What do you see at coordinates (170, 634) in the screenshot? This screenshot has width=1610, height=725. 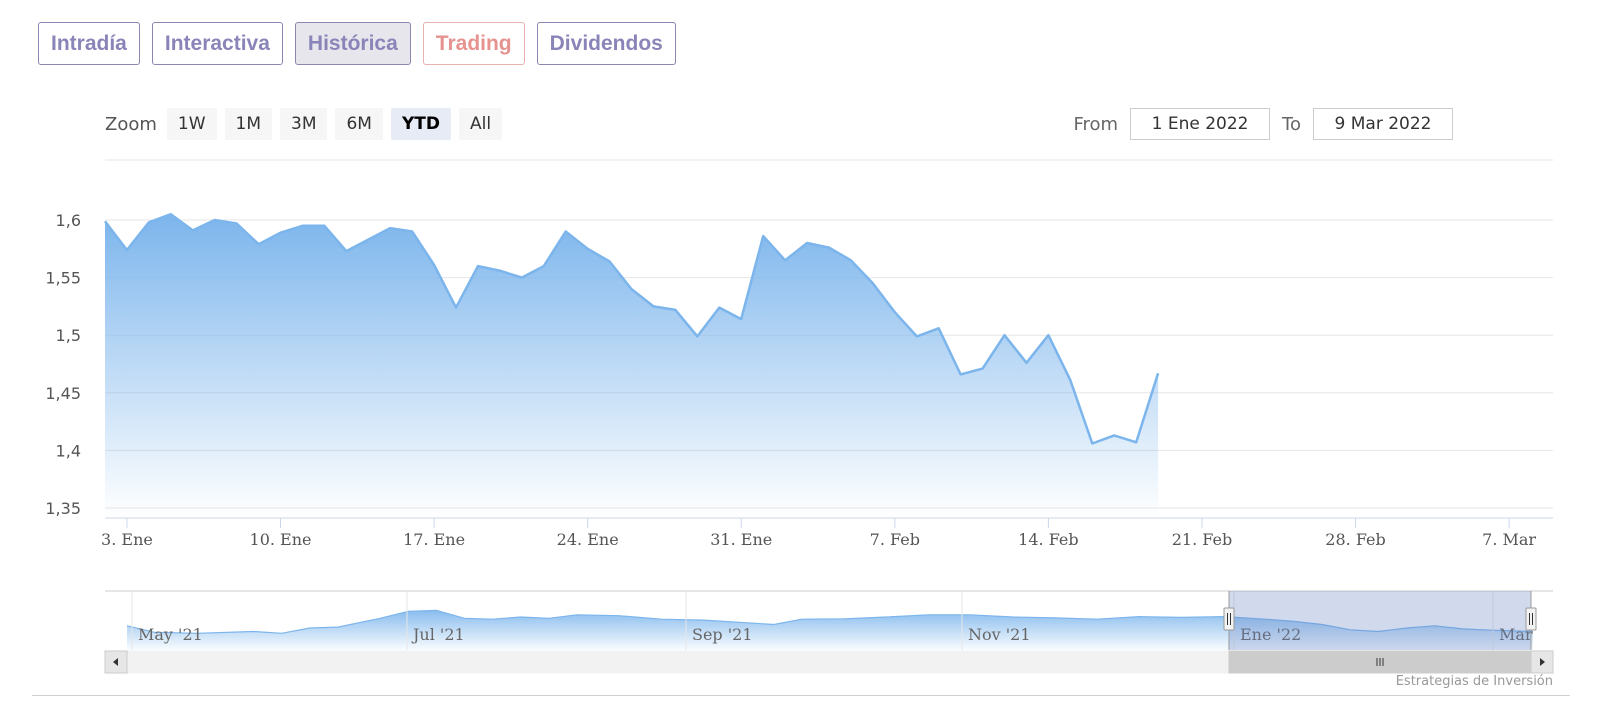 I see `navigator-x-label: May '21` at bounding box center [170, 634].